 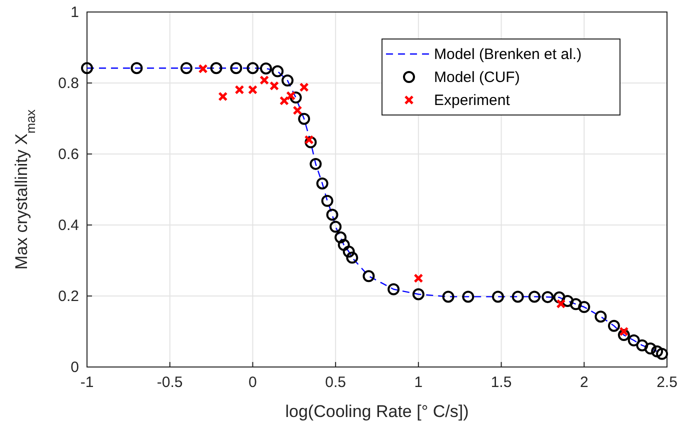 What do you see at coordinates (252, 382) in the screenshot?
I see `x-tick-label: 0` at bounding box center [252, 382].